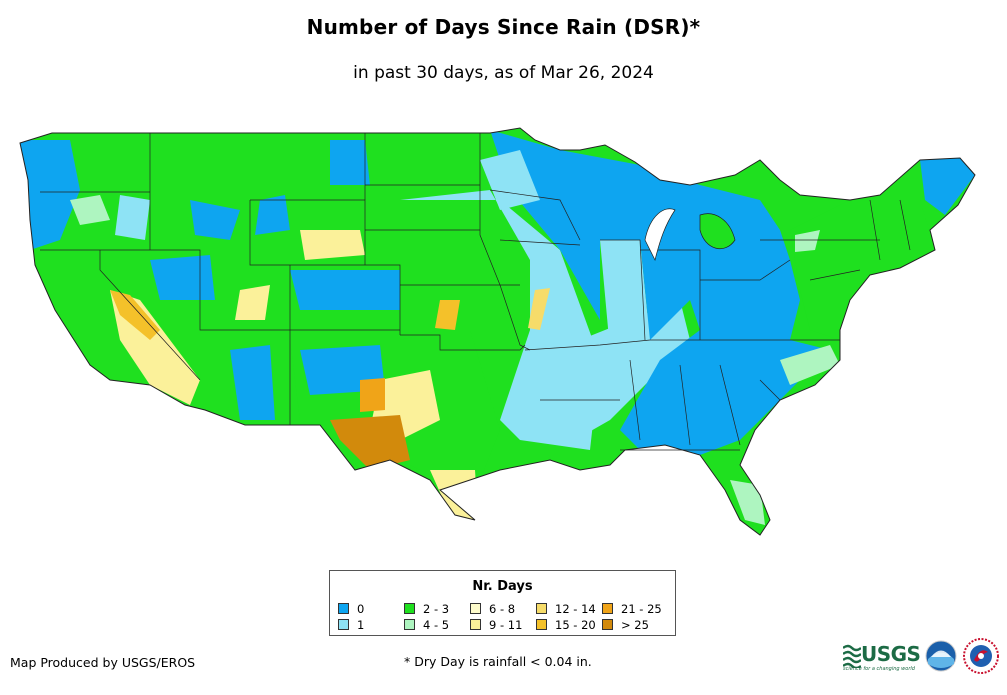  I want to click on region-1-oregon, so click(132, 217).